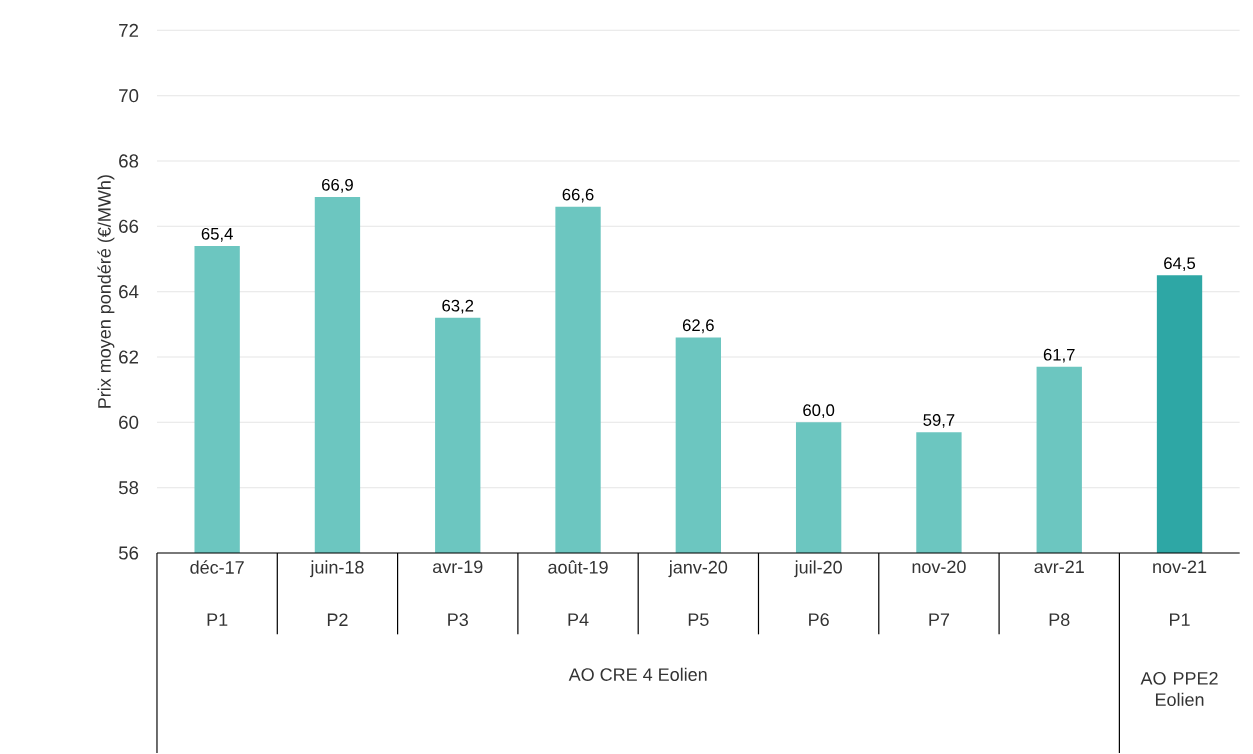 This screenshot has width=1253, height=754. What do you see at coordinates (1179, 689) in the screenshot?
I see `text: AO PPE2 Eolien` at bounding box center [1179, 689].